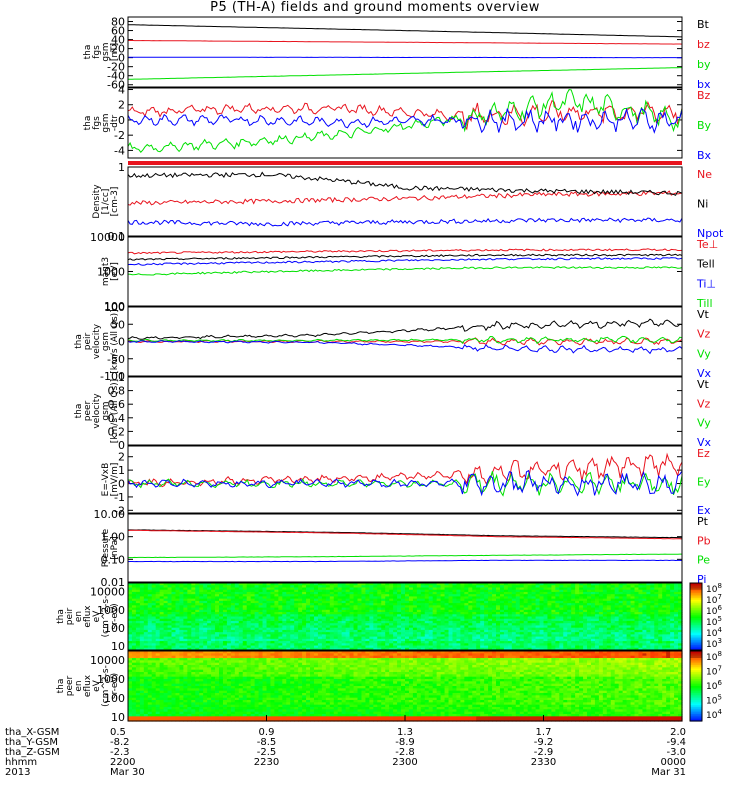 Image resolution: width=750 pixels, height=800 pixels. What do you see at coordinates (405, 251) in the screenshot?
I see `series-temp-Te⊥` at bounding box center [405, 251].